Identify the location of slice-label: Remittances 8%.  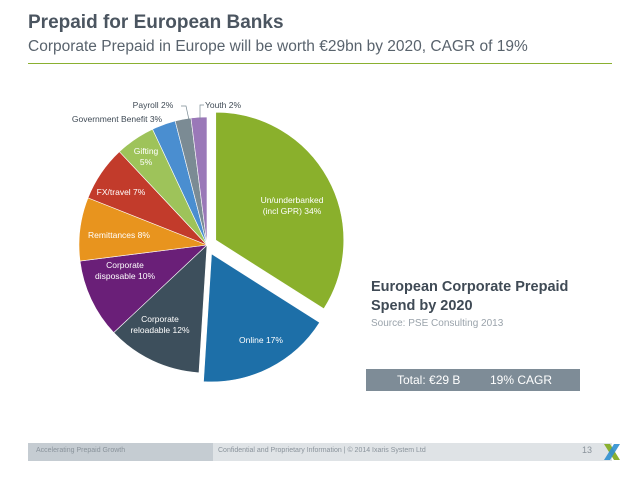
(119, 235).